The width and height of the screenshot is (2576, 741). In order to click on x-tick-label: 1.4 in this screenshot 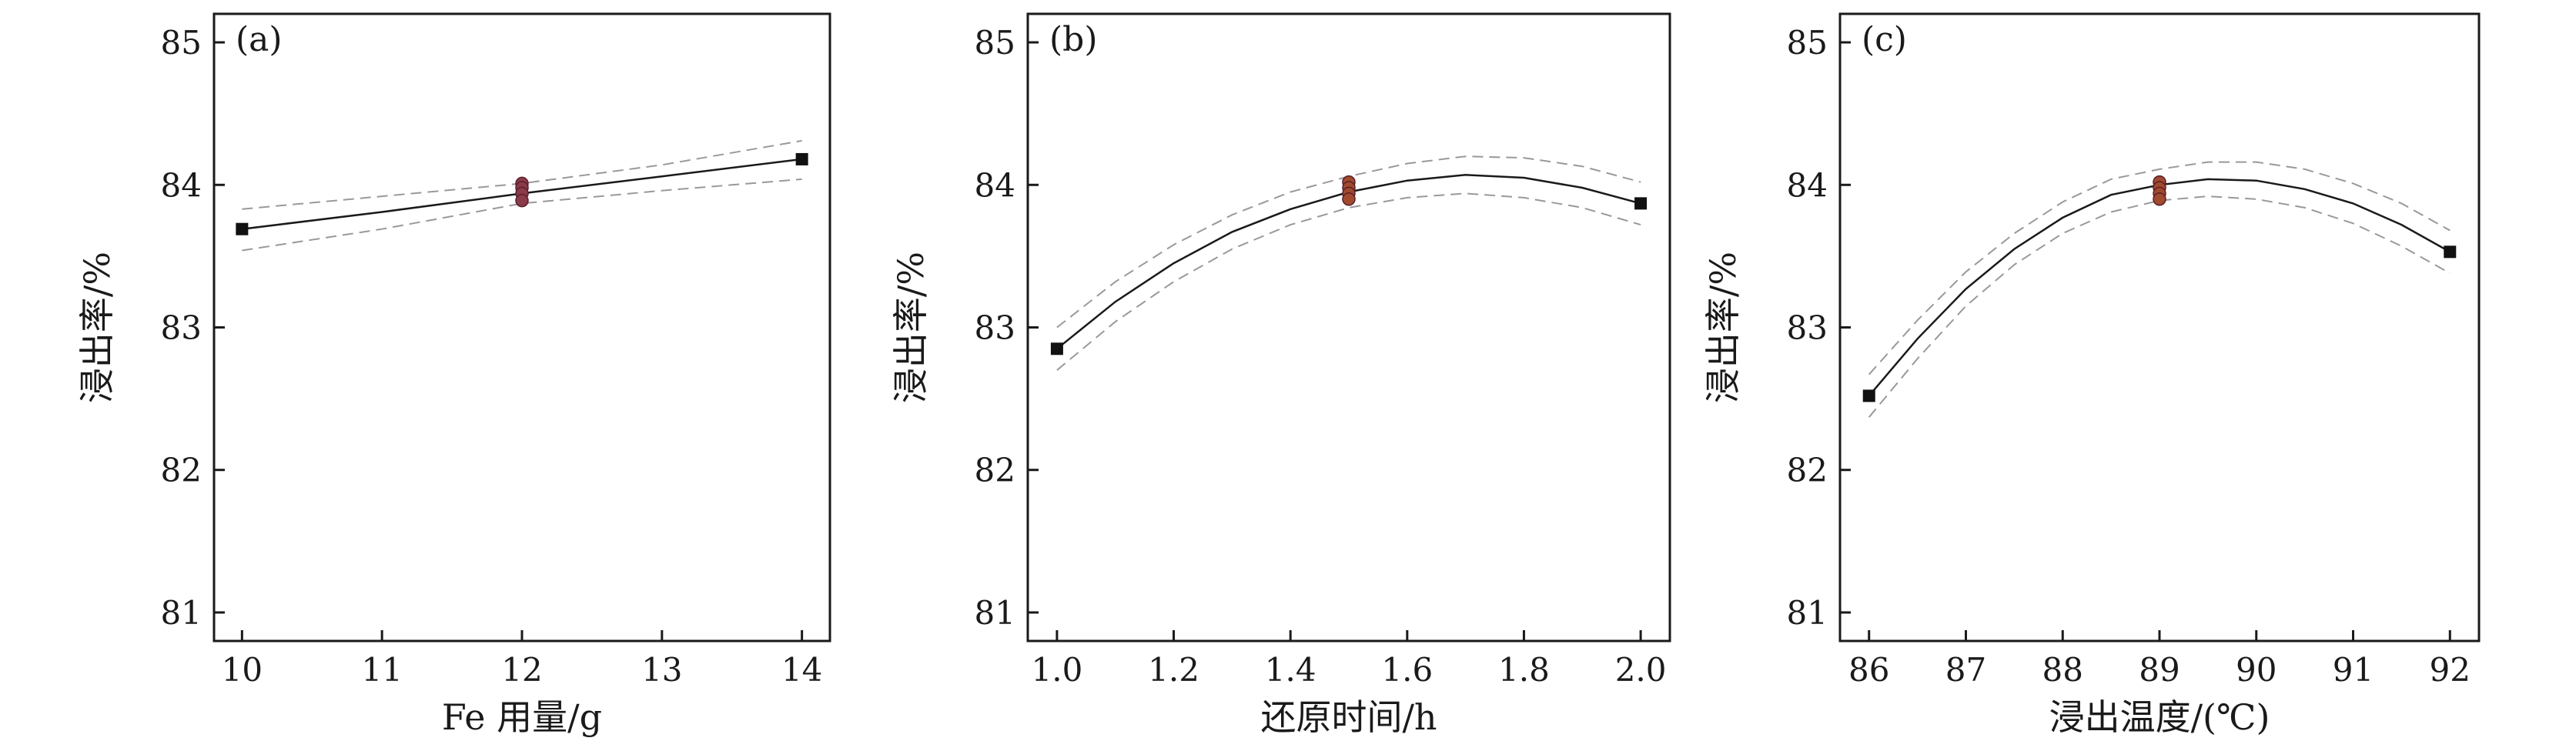, I will do `click(1290, 670)`.